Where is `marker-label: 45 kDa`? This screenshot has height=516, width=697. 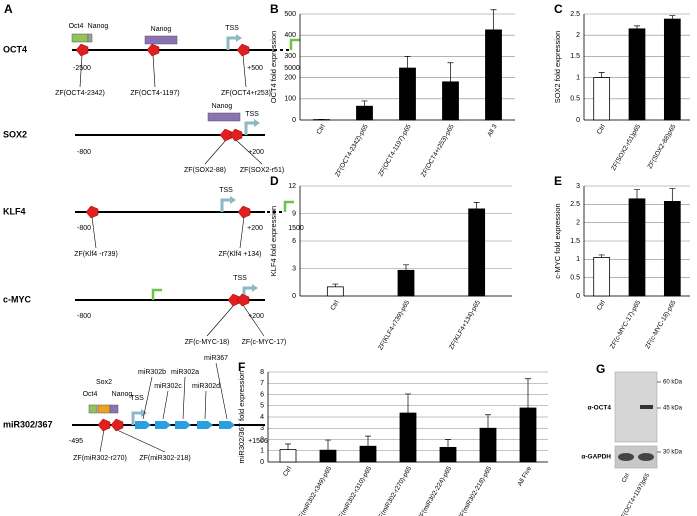 marker-label: 45 kDa is located at coordinates (673, 409).